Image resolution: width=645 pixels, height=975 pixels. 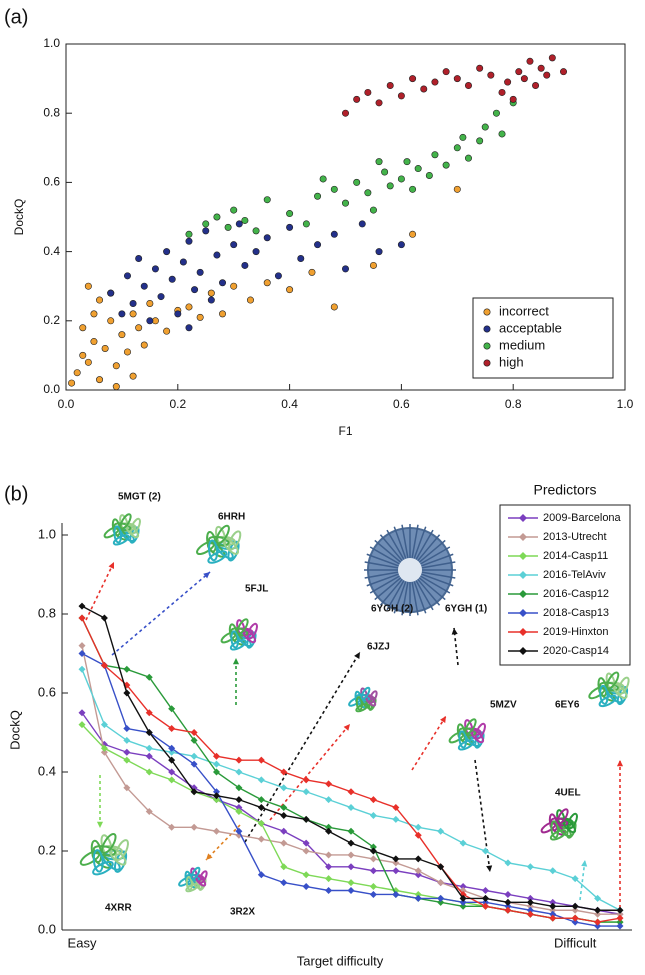 I want to click on y-tick-label: 1.0, so click(x=51, y=43).